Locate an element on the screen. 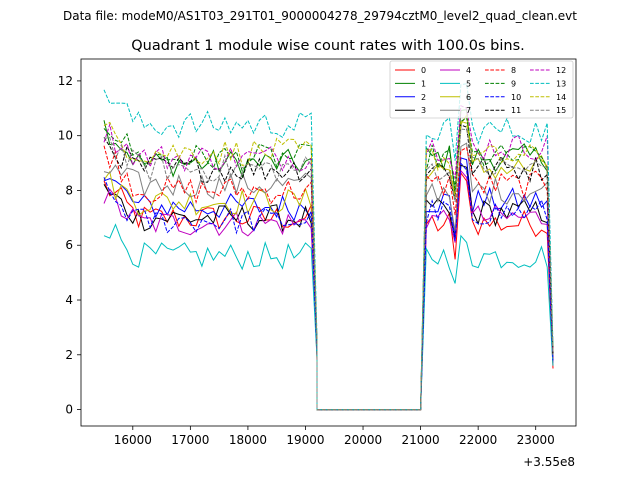 This screenshot has width=640, height=480. legend-label-0: 0 is located at coordinates (423, 70).